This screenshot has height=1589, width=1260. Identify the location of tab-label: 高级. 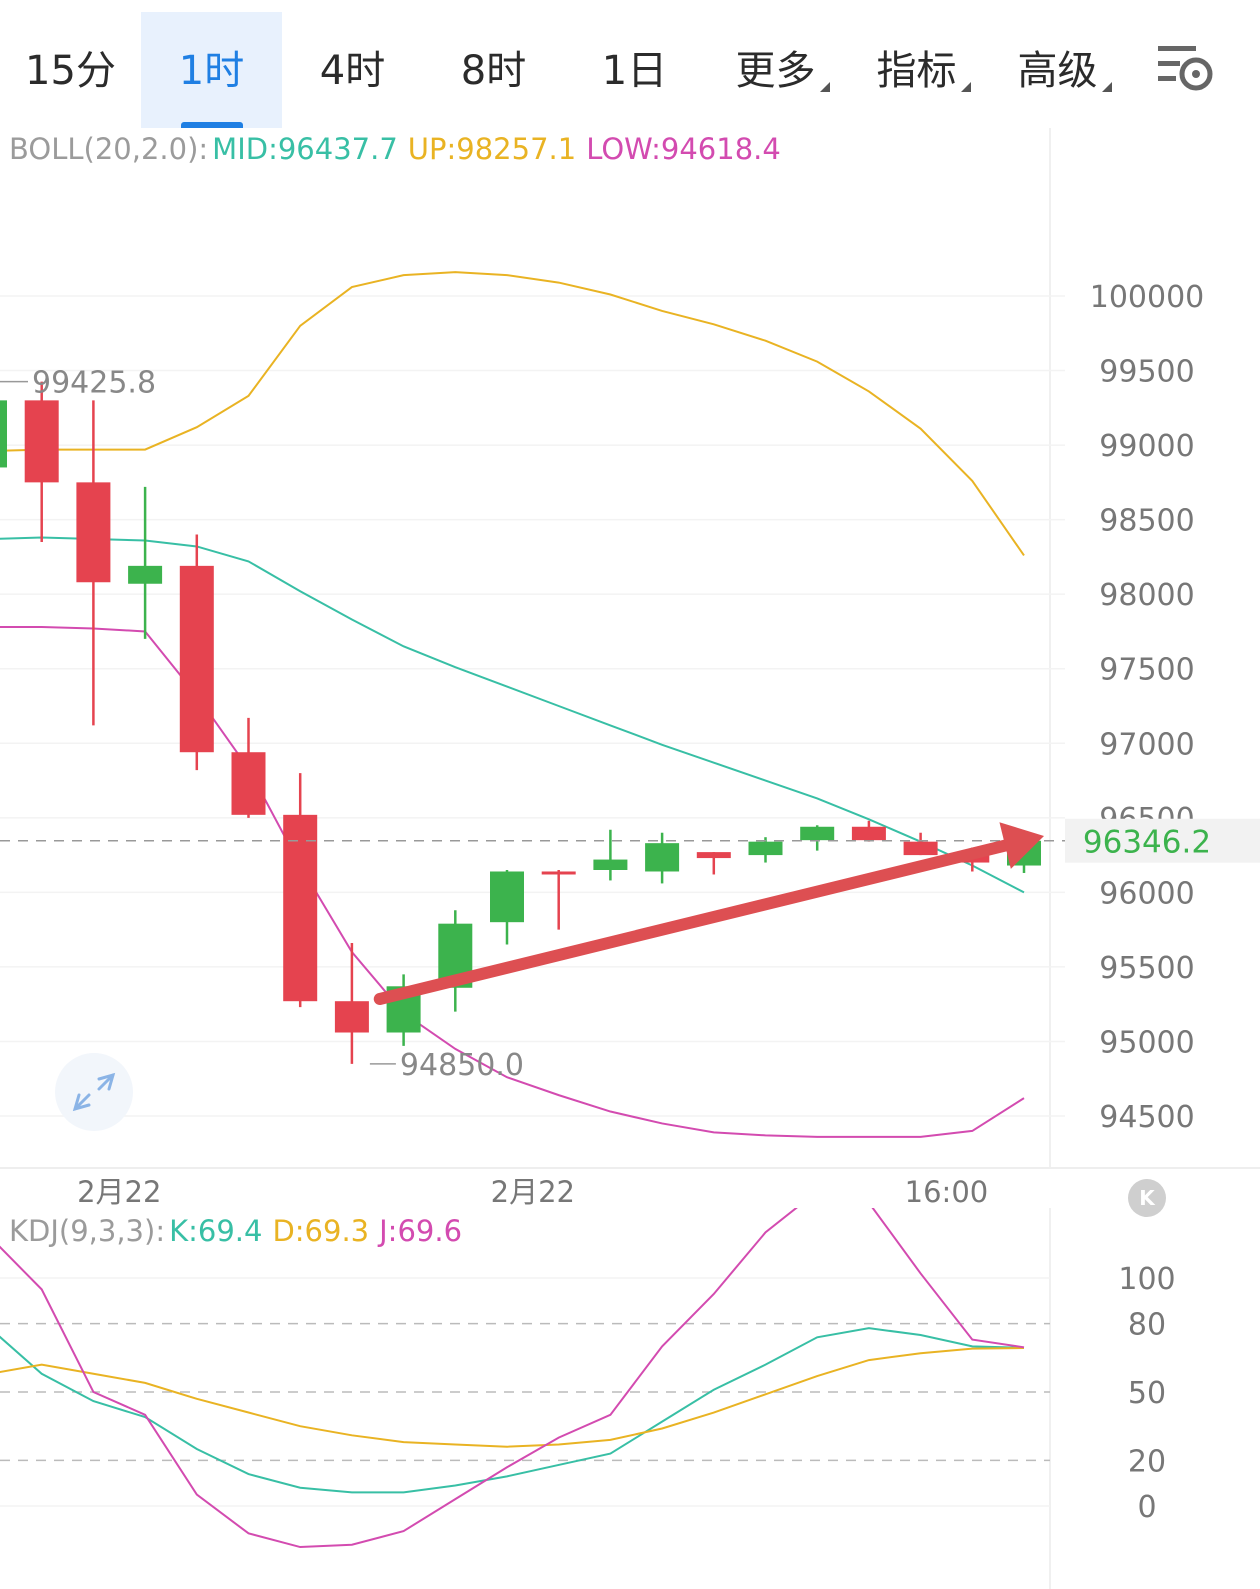
(1057, 71).